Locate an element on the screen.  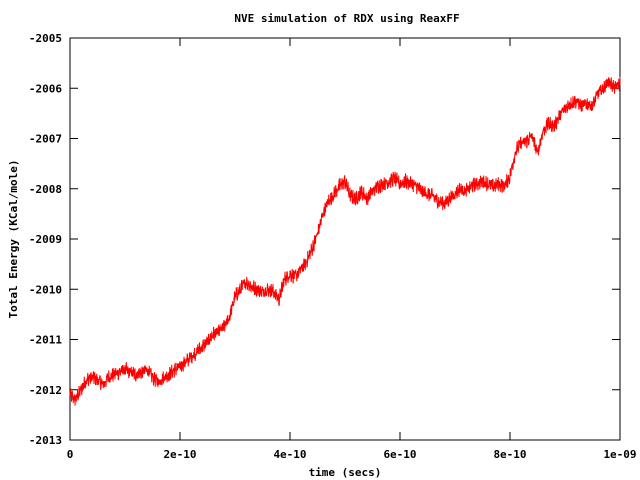
x-tick-label: 4e-10 is located at coordinates (289, 454).